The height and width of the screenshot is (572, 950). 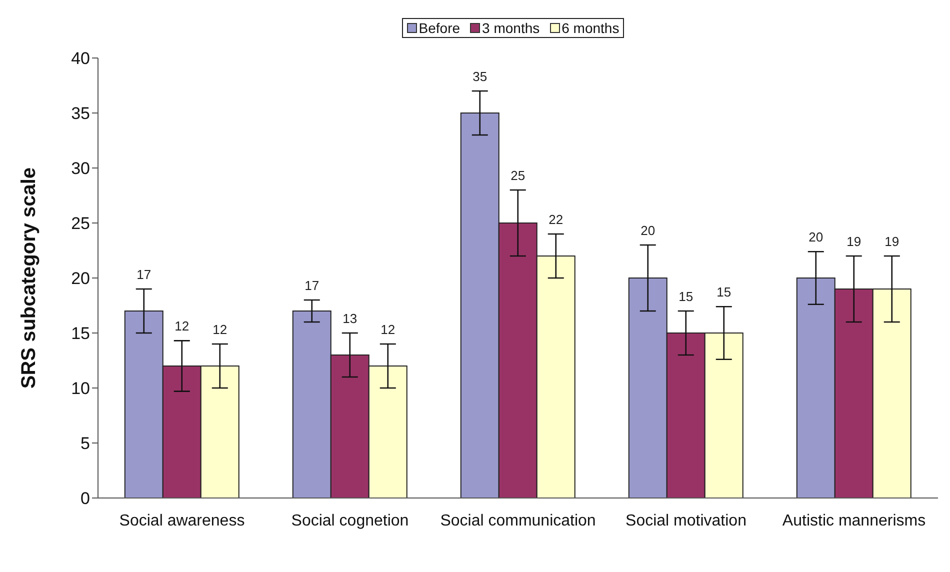 I want to click on legend-label: Before, so click(x=439, y=28).